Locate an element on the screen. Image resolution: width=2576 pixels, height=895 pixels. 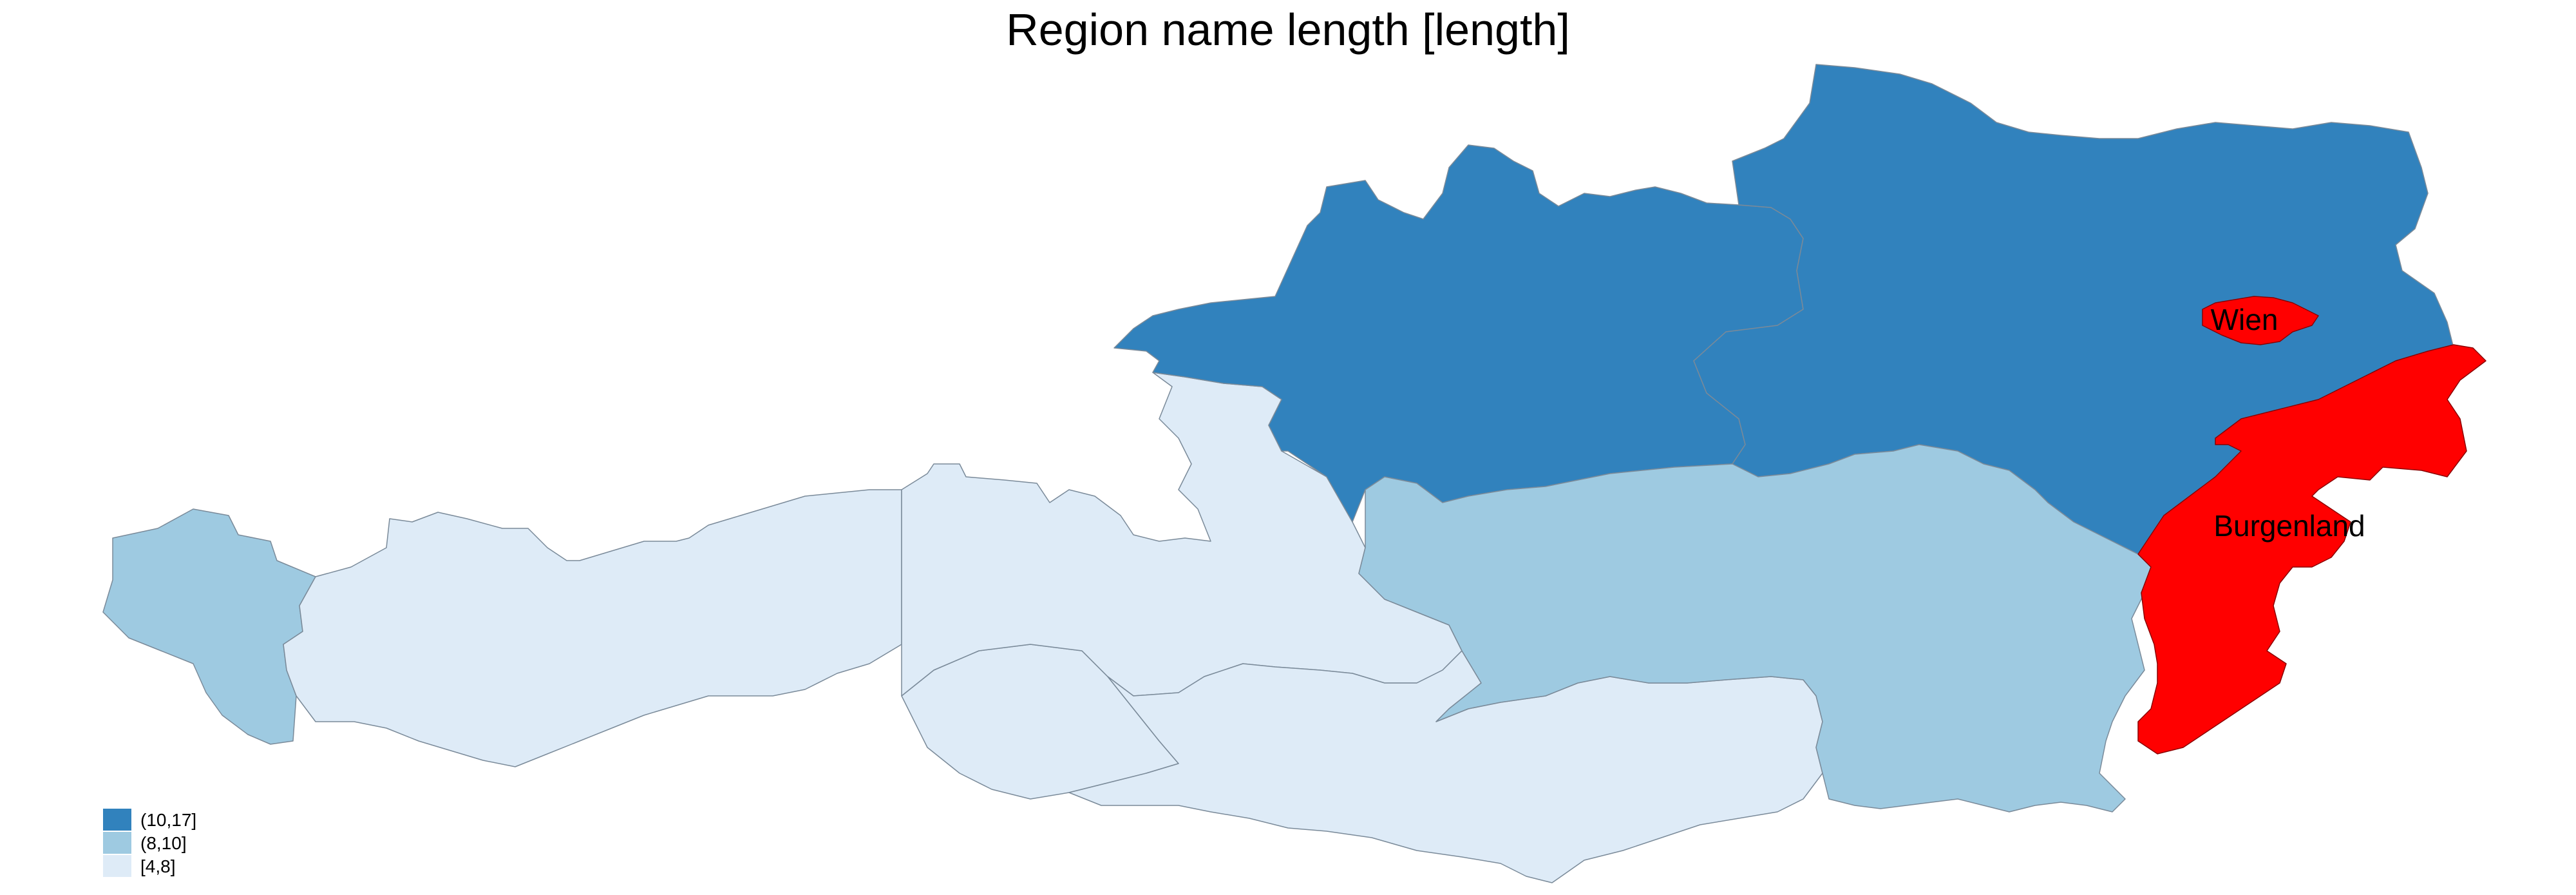
legend-label: (10,17] is located at coordinates (168, 820).